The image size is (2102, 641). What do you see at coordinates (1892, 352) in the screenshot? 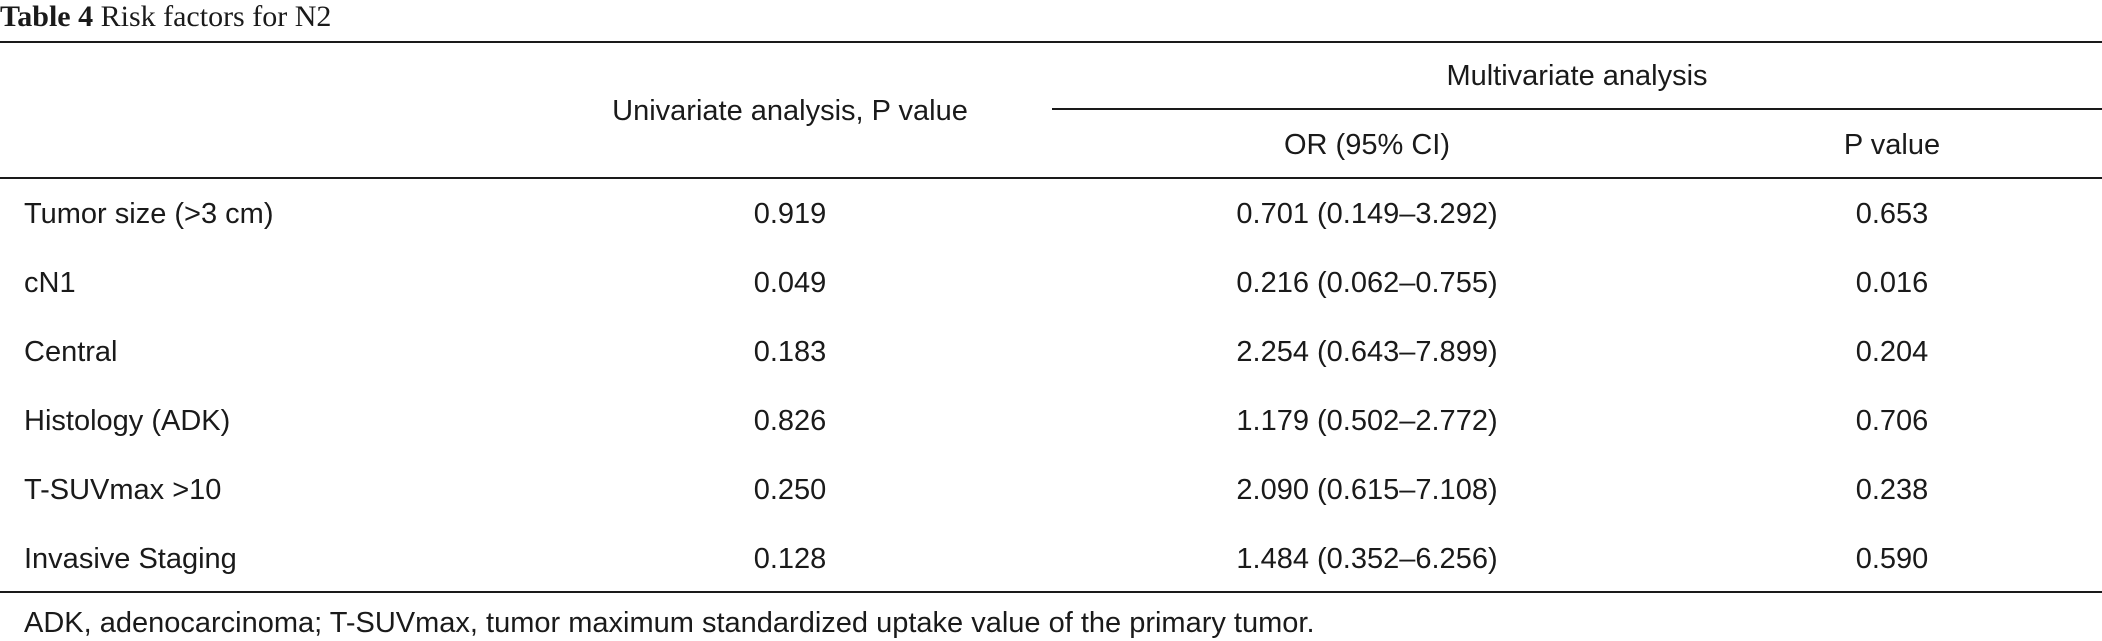
I see `row-p-value: 0.204` at bounding box center [1892, 352].